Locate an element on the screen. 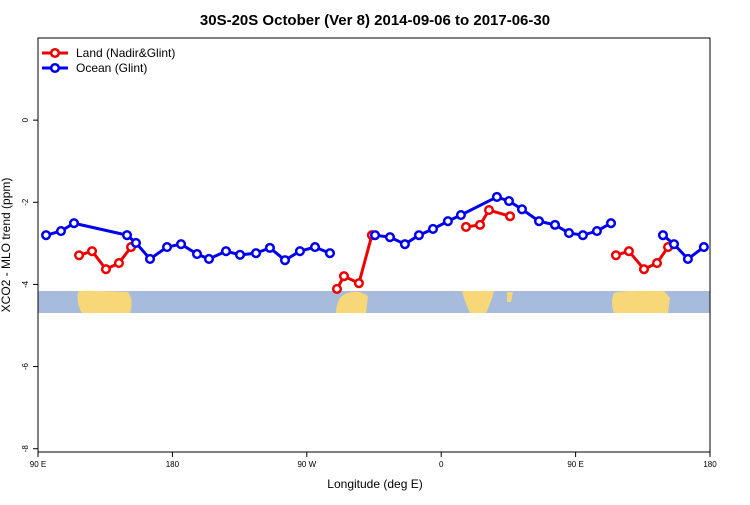 Image resolution: width=750 pixels, height=505 pixels. ocean-strip is located at coordinates (374, 302).